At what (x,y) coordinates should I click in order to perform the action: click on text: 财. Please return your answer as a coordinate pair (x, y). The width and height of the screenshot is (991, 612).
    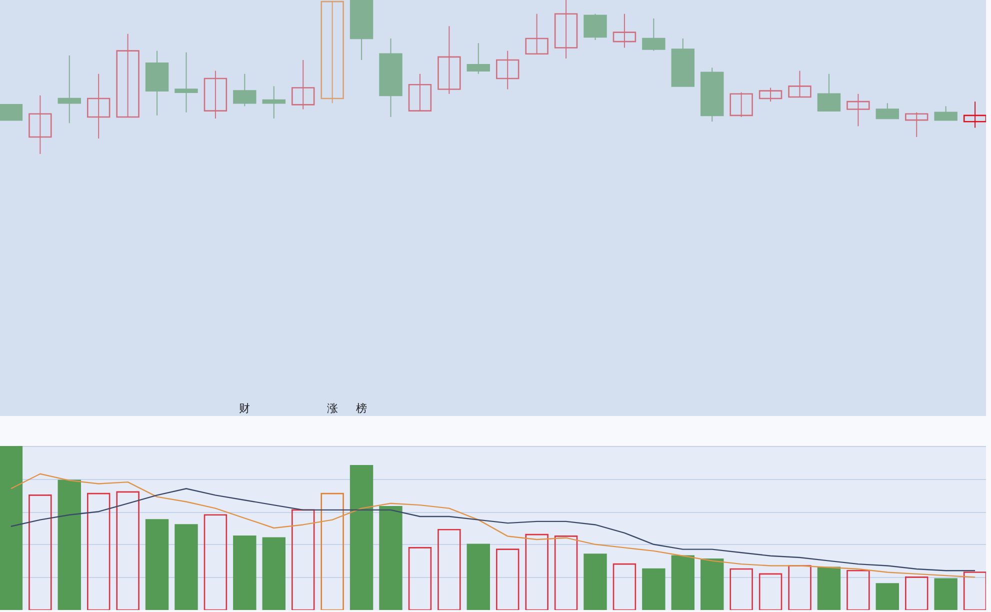
    Looking at the image, I should click on (244, 408).